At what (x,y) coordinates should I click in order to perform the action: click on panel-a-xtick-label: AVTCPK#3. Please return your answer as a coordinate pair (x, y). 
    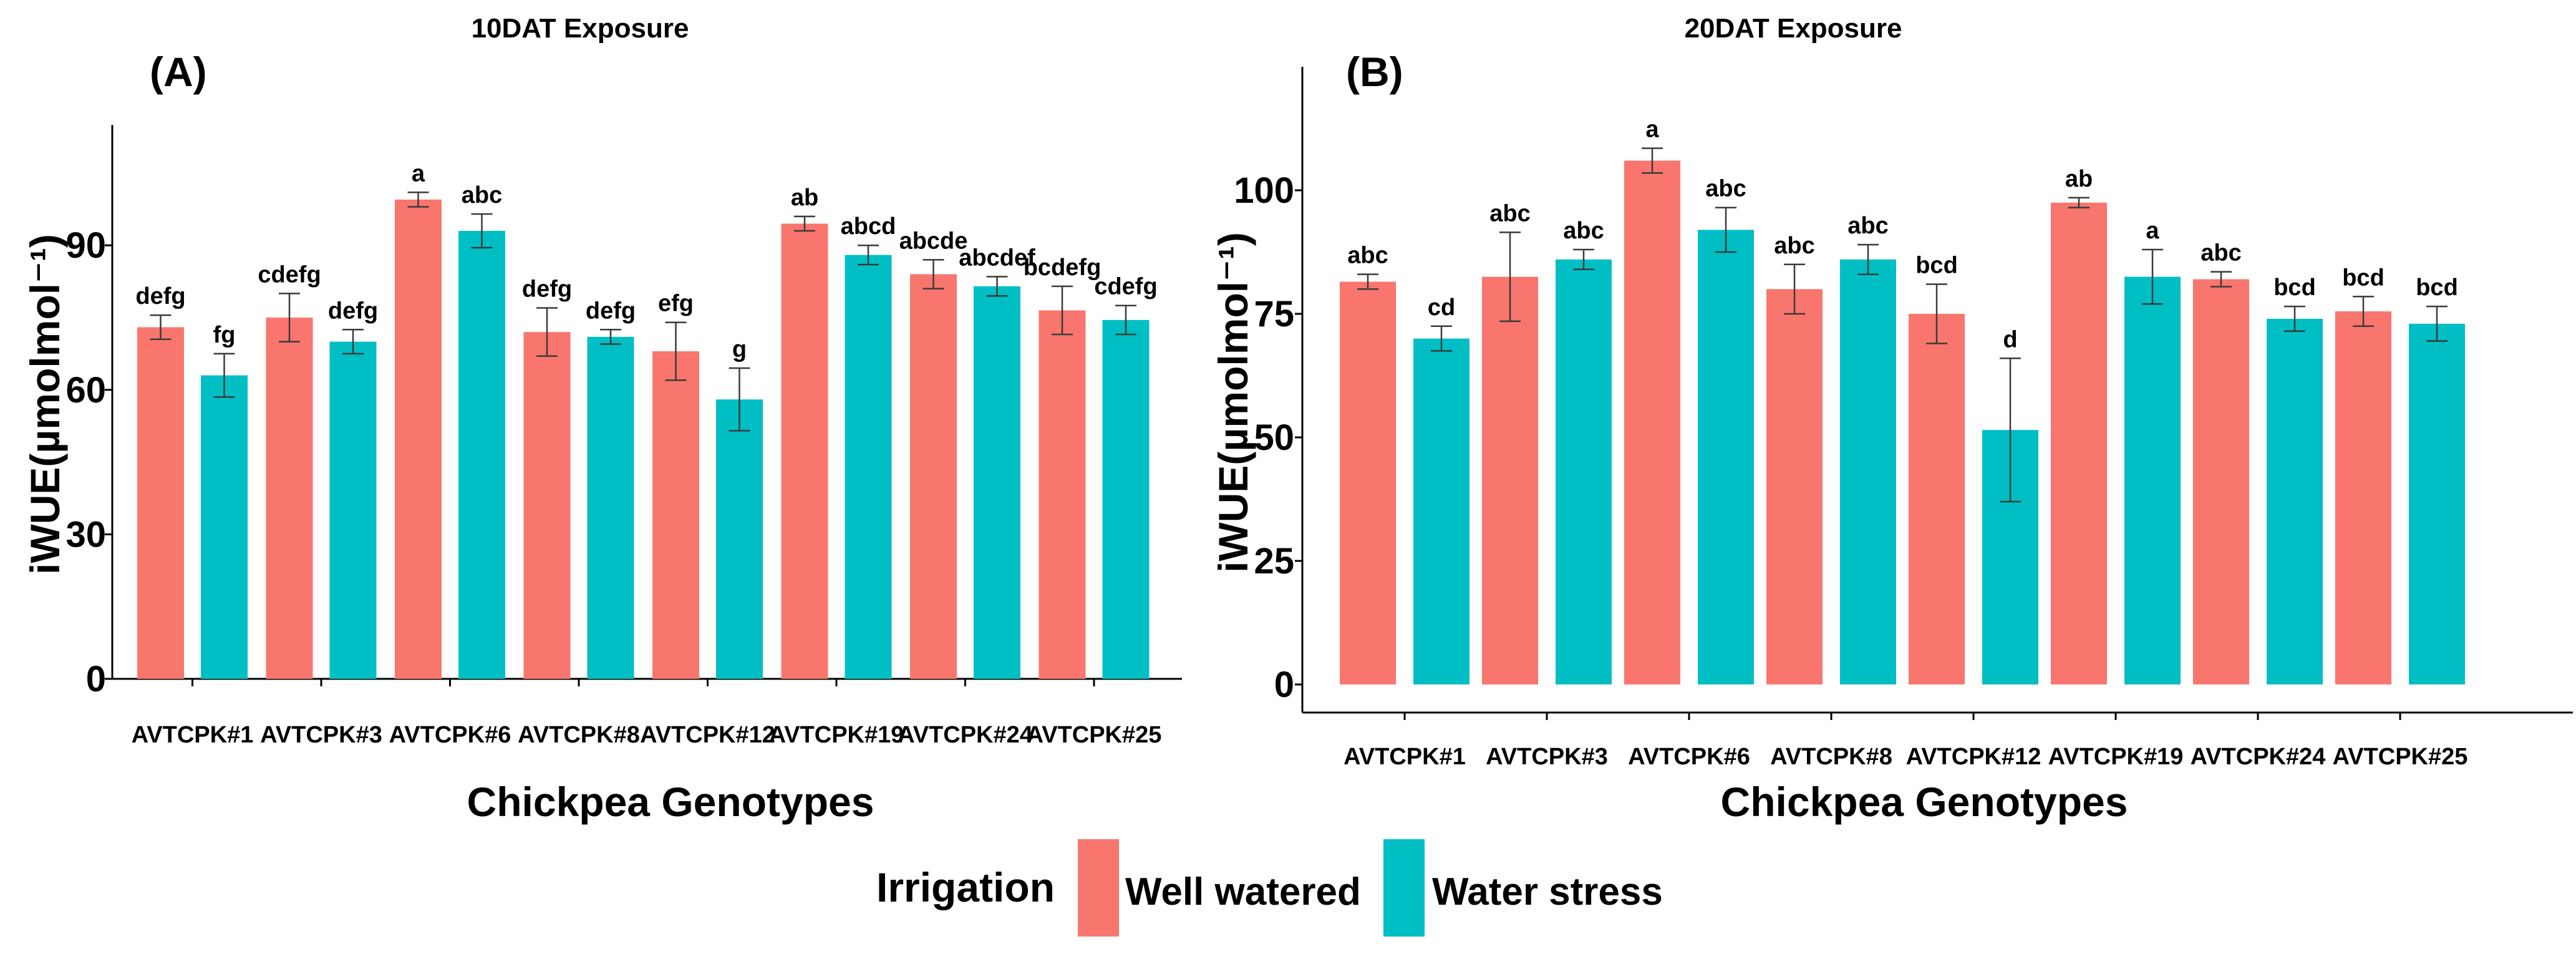
    Looking at the image, I should click on (321, 735).